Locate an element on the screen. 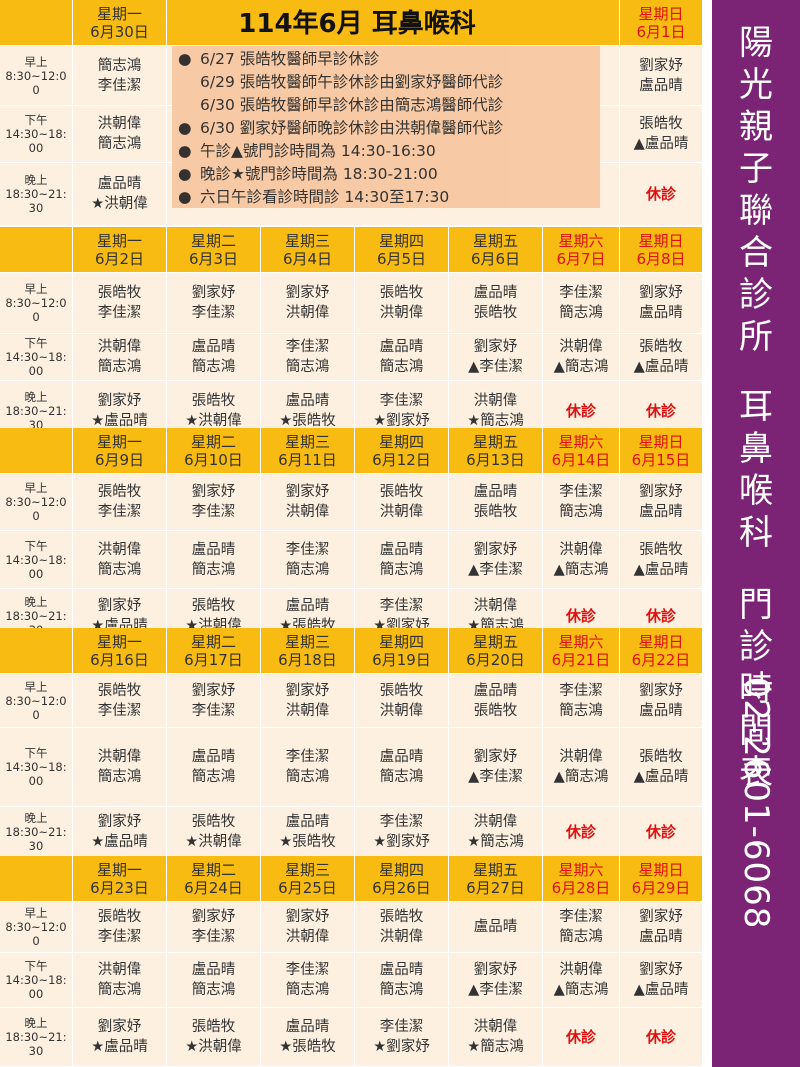 The image size is (800, 1067). doctor-cell: 張皓牧 洪朝偉 is located at coordinates (402, 927).